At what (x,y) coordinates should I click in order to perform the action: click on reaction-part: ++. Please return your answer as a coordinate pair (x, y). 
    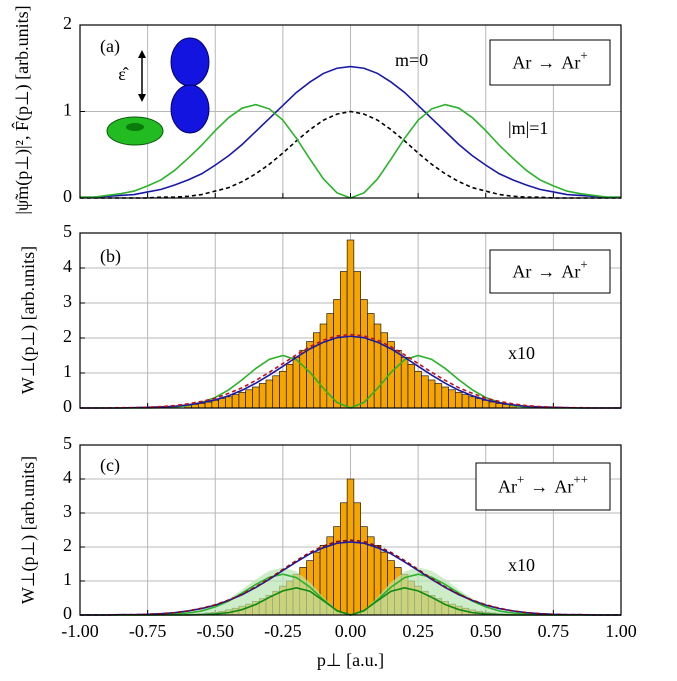
    Looking at the image, I should click on (580, 479).